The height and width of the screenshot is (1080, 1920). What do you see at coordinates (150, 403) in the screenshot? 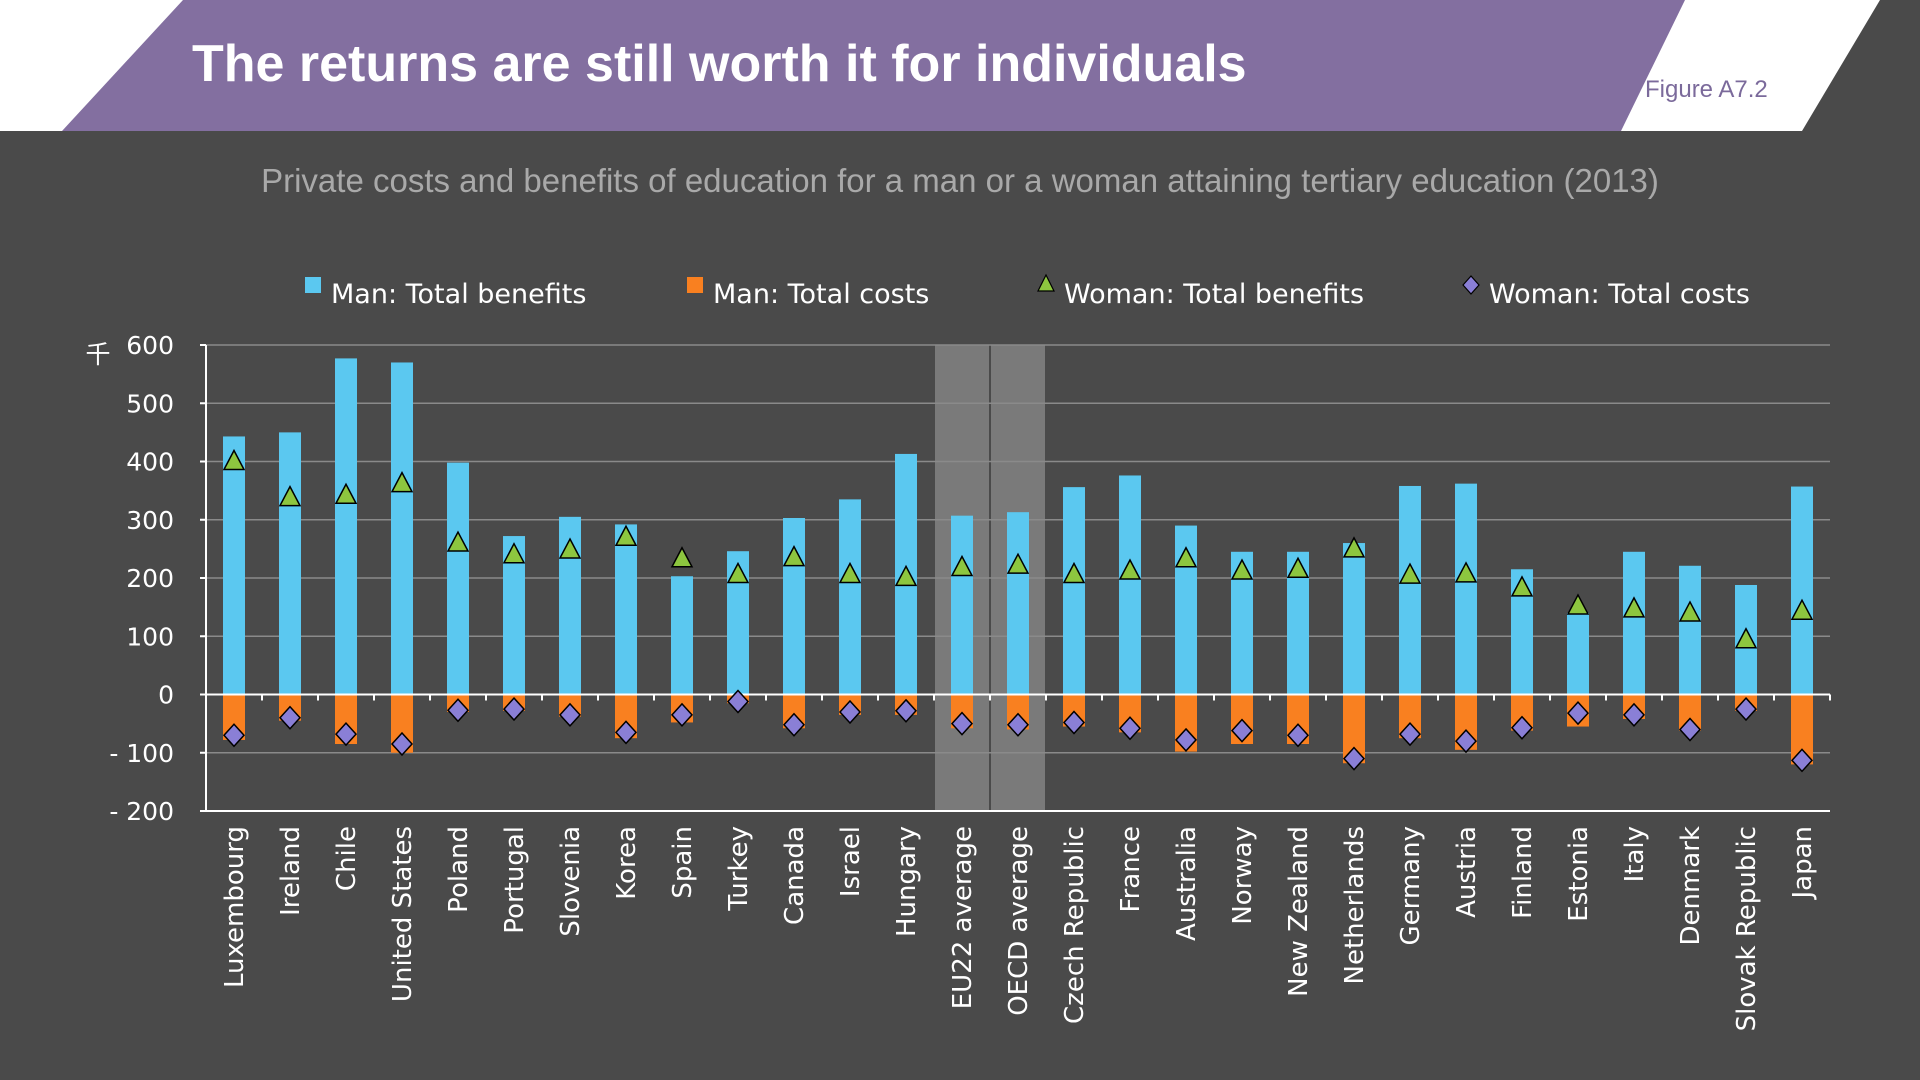
I see `y-tick-label: 500` at bounding box center [150, 403].